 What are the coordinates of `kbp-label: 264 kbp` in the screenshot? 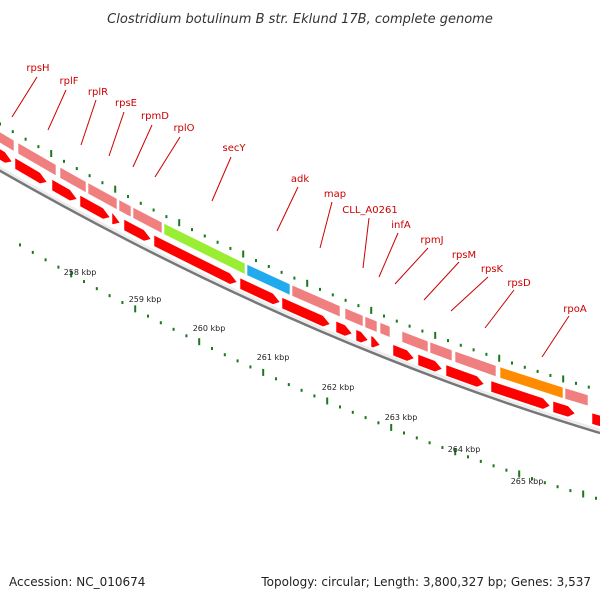 It's located at (464, 449).